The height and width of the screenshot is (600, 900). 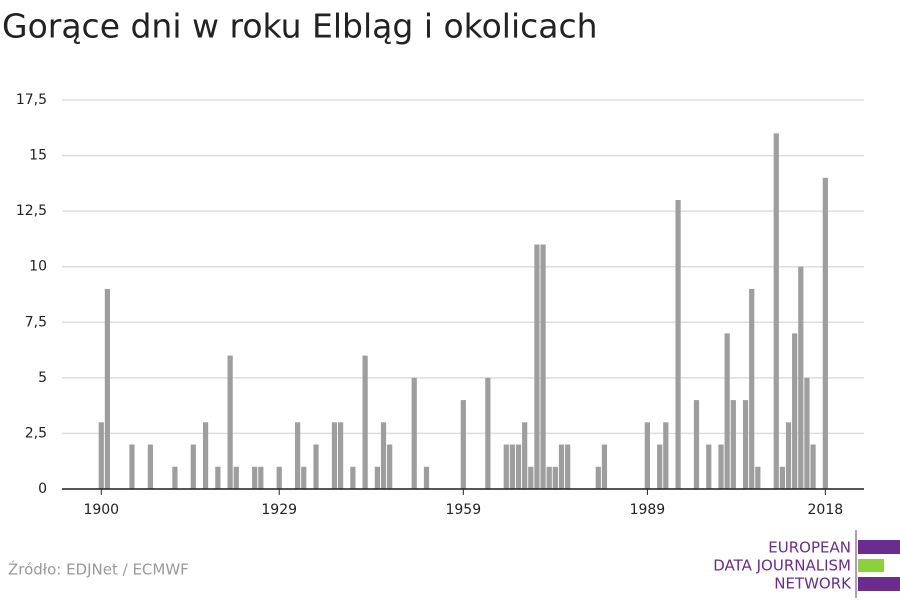 I want to click on y-tick-label: 10, so click(x=38, y=267).